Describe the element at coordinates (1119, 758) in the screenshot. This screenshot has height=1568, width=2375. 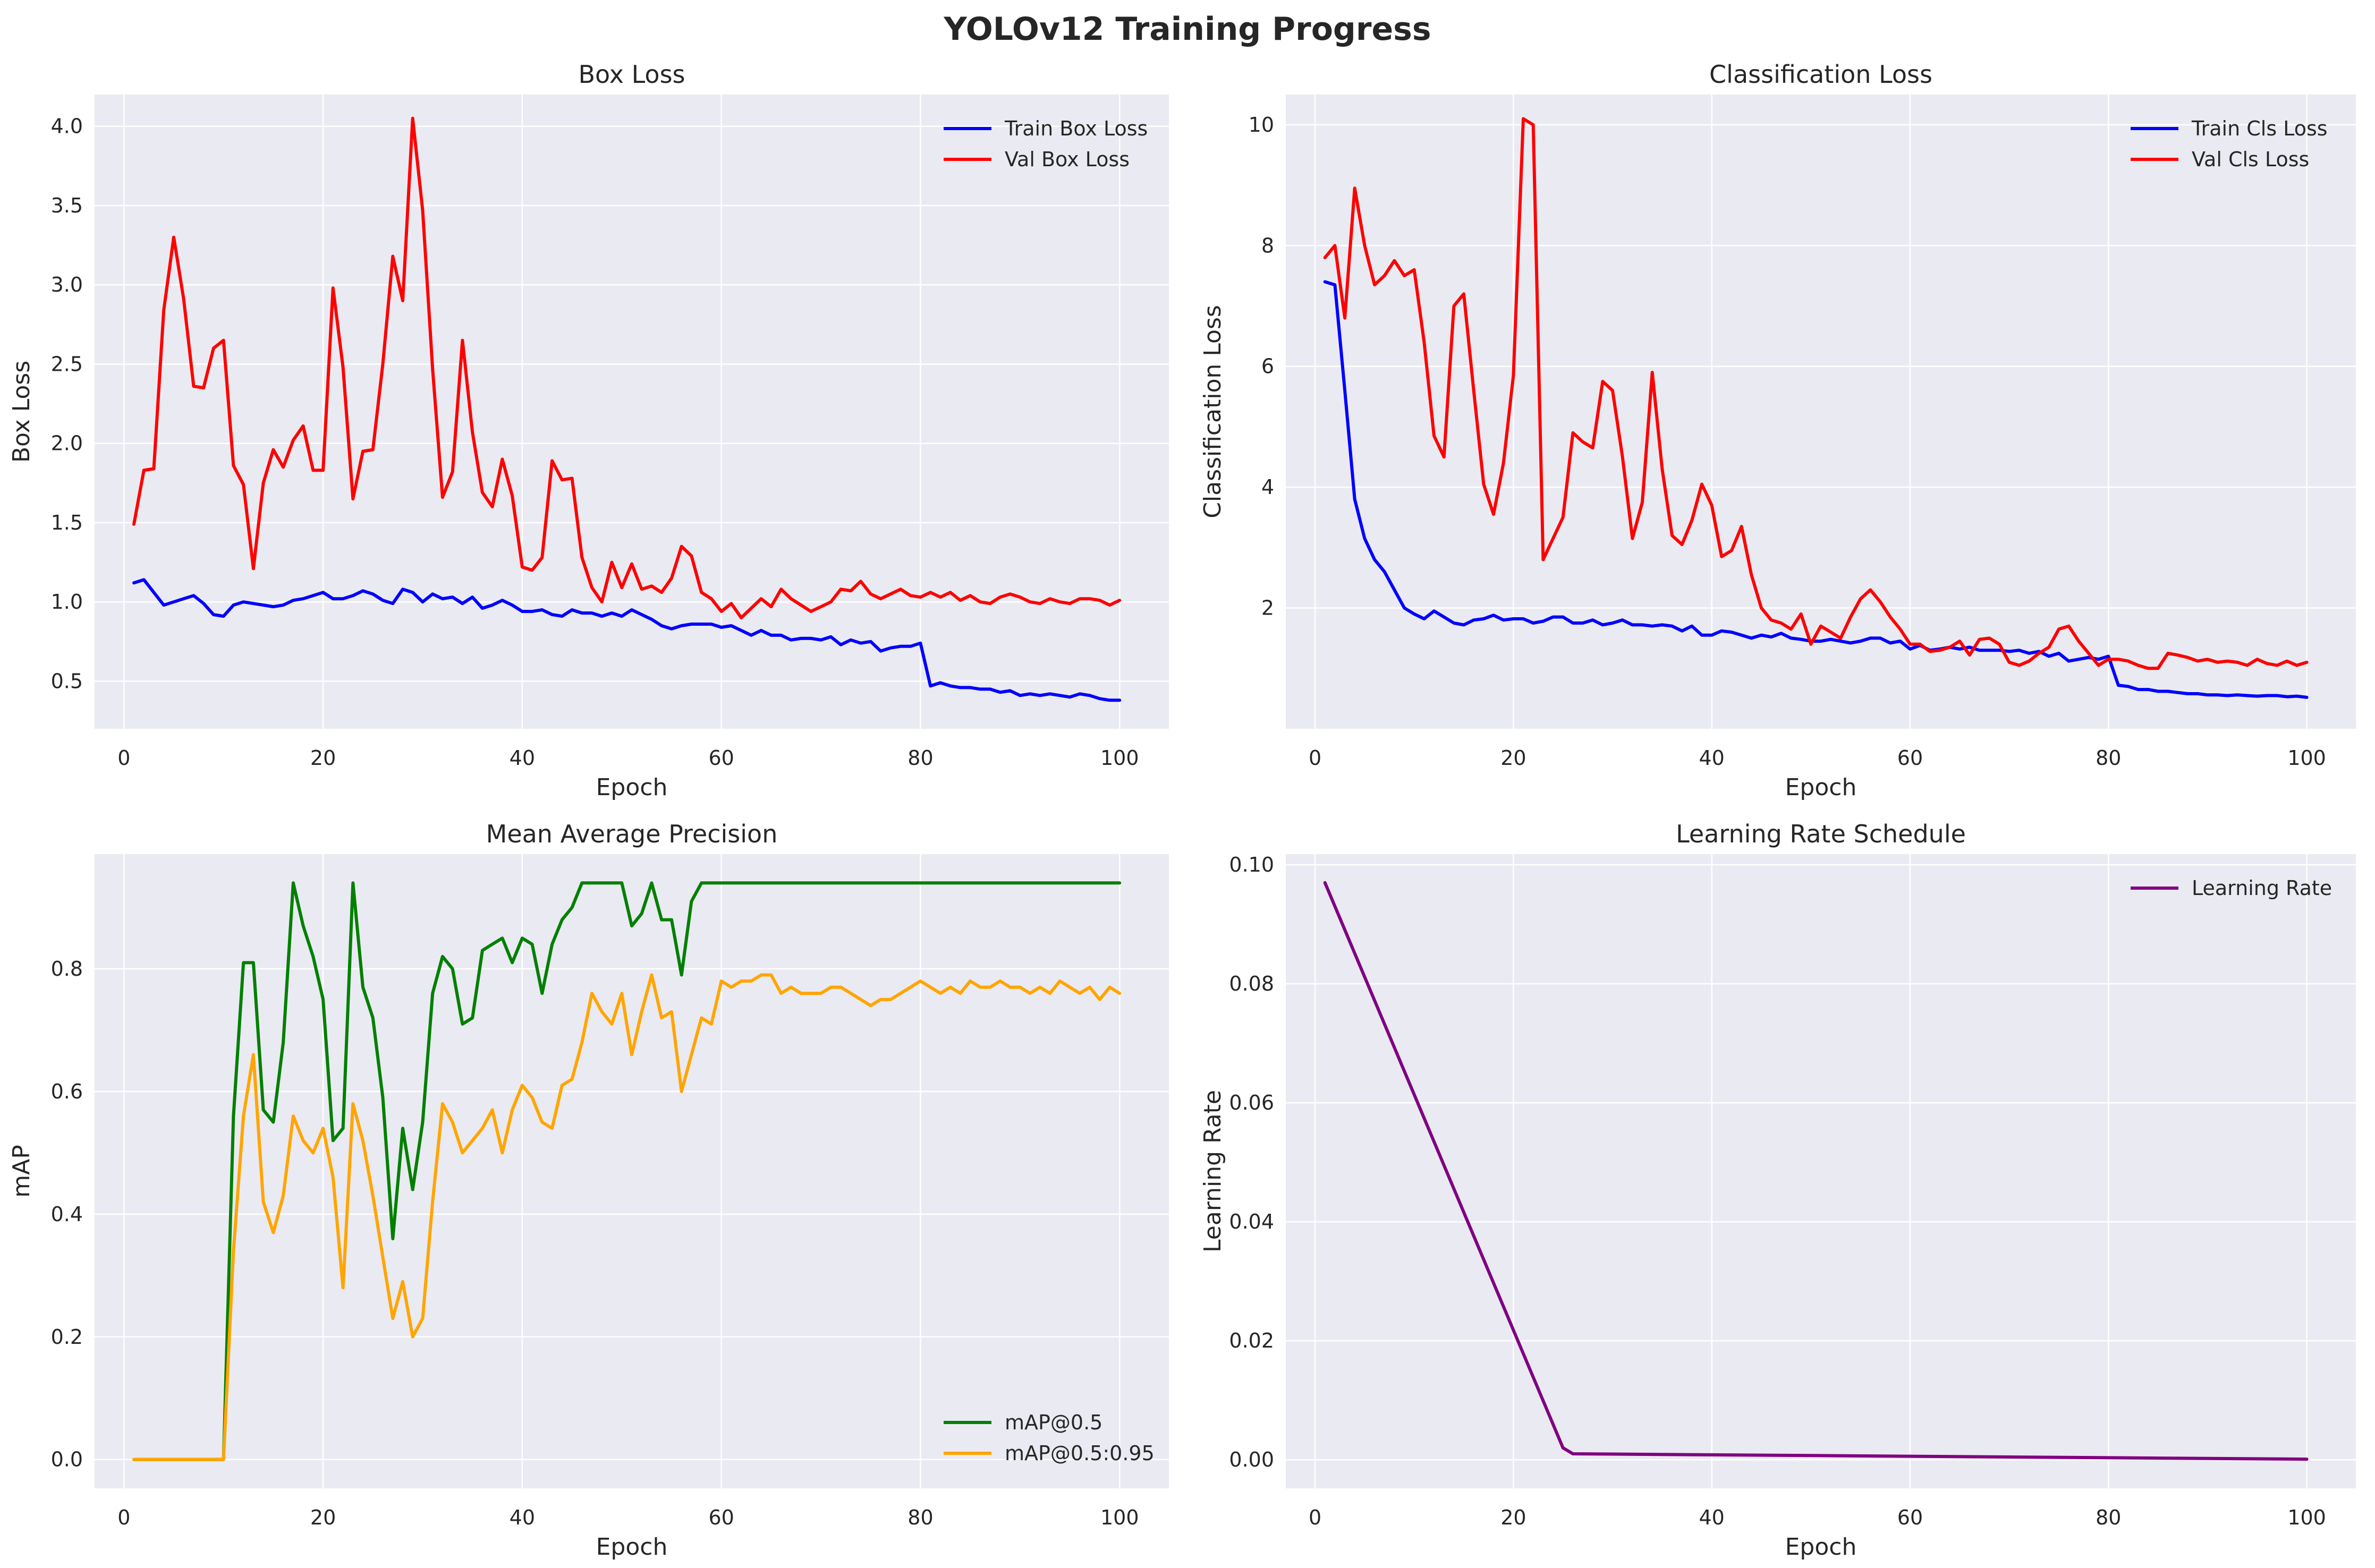
I see `box-loss-x-tick-label: 100` at that location.